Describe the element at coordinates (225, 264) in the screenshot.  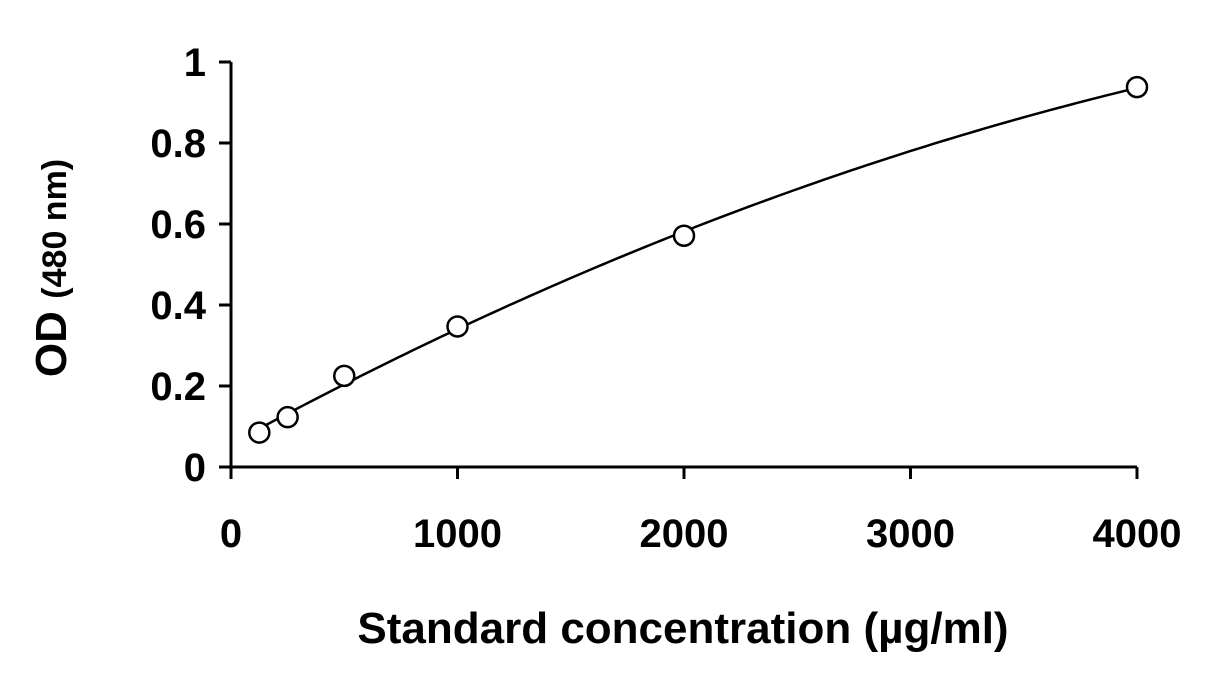
I see `y-axis-ticks` at that location.